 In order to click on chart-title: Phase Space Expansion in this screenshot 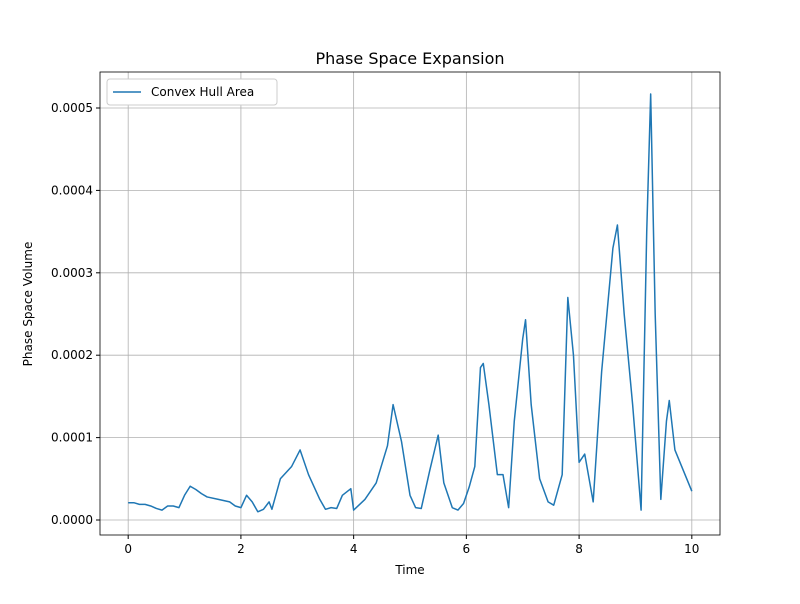, I will do `click(409, 58)`.